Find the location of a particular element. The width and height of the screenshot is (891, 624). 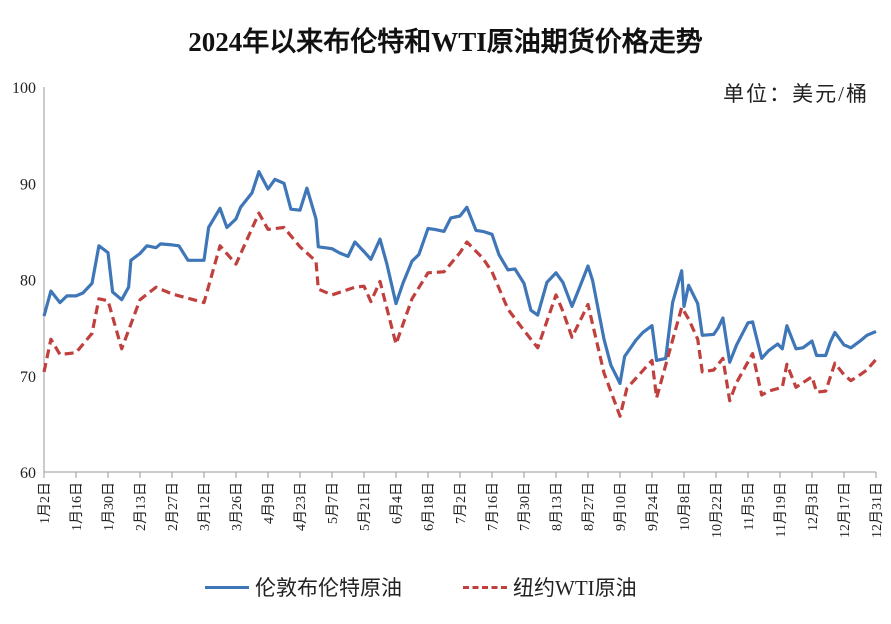

x-tick-label: 1月2日 is located at coordinates (45, 503).